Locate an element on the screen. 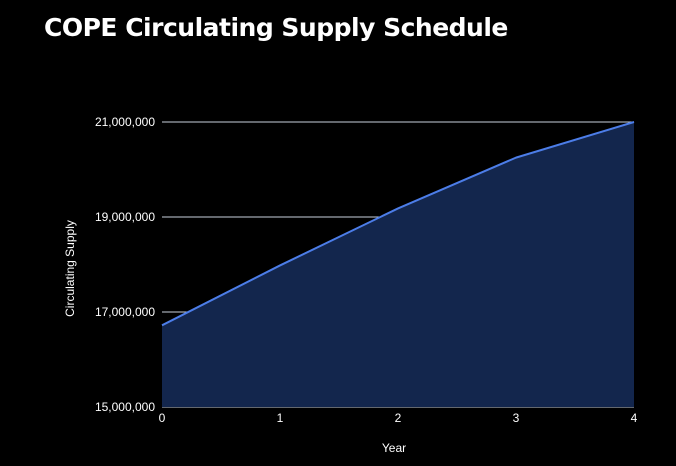 The image size is (676, 466). x-tick-label: 2 is located at coordinates (398, 418).